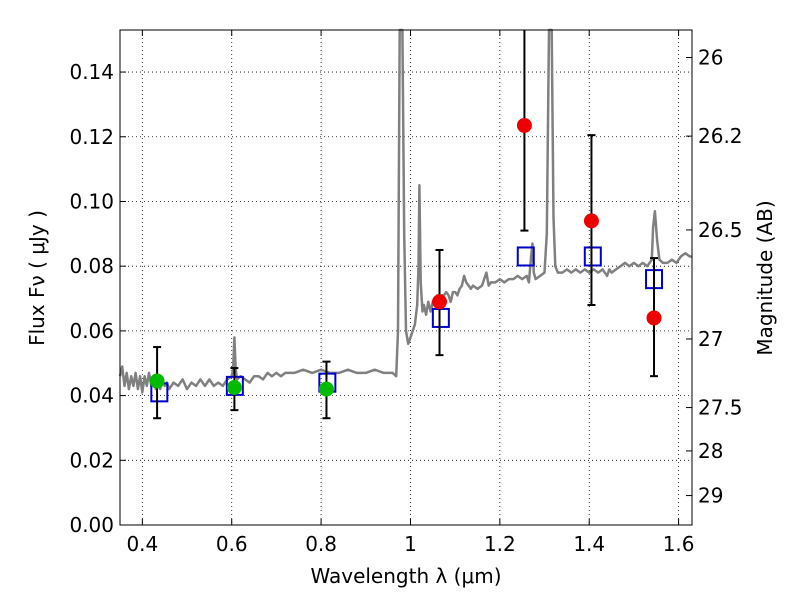 The height and width of the screenshot is (600, 800). What do you see at coordinates (589, 544) in the screenshot?
I see `x-tick-label: 1.4` at bounding box center [589, 544].